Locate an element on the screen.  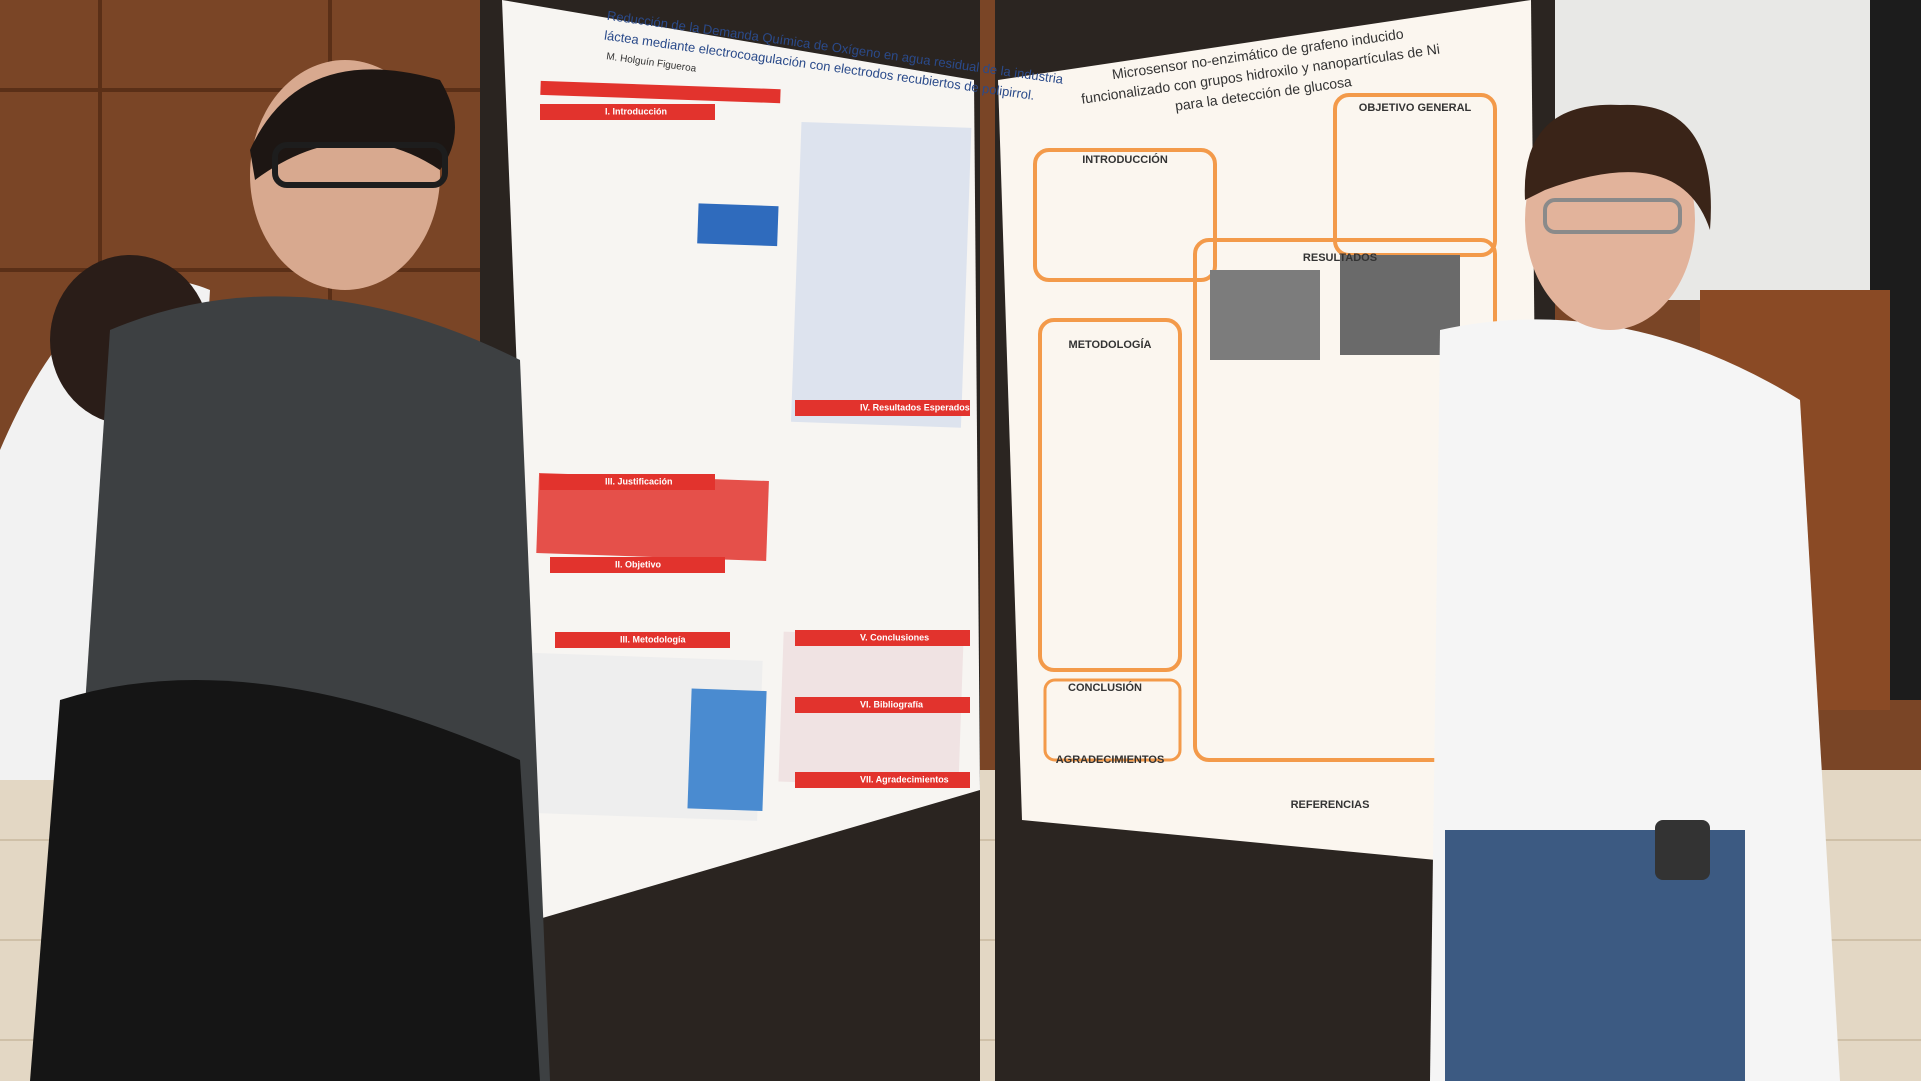
section-heading: REFERENCIAS is located at coordinates (1330, 805).